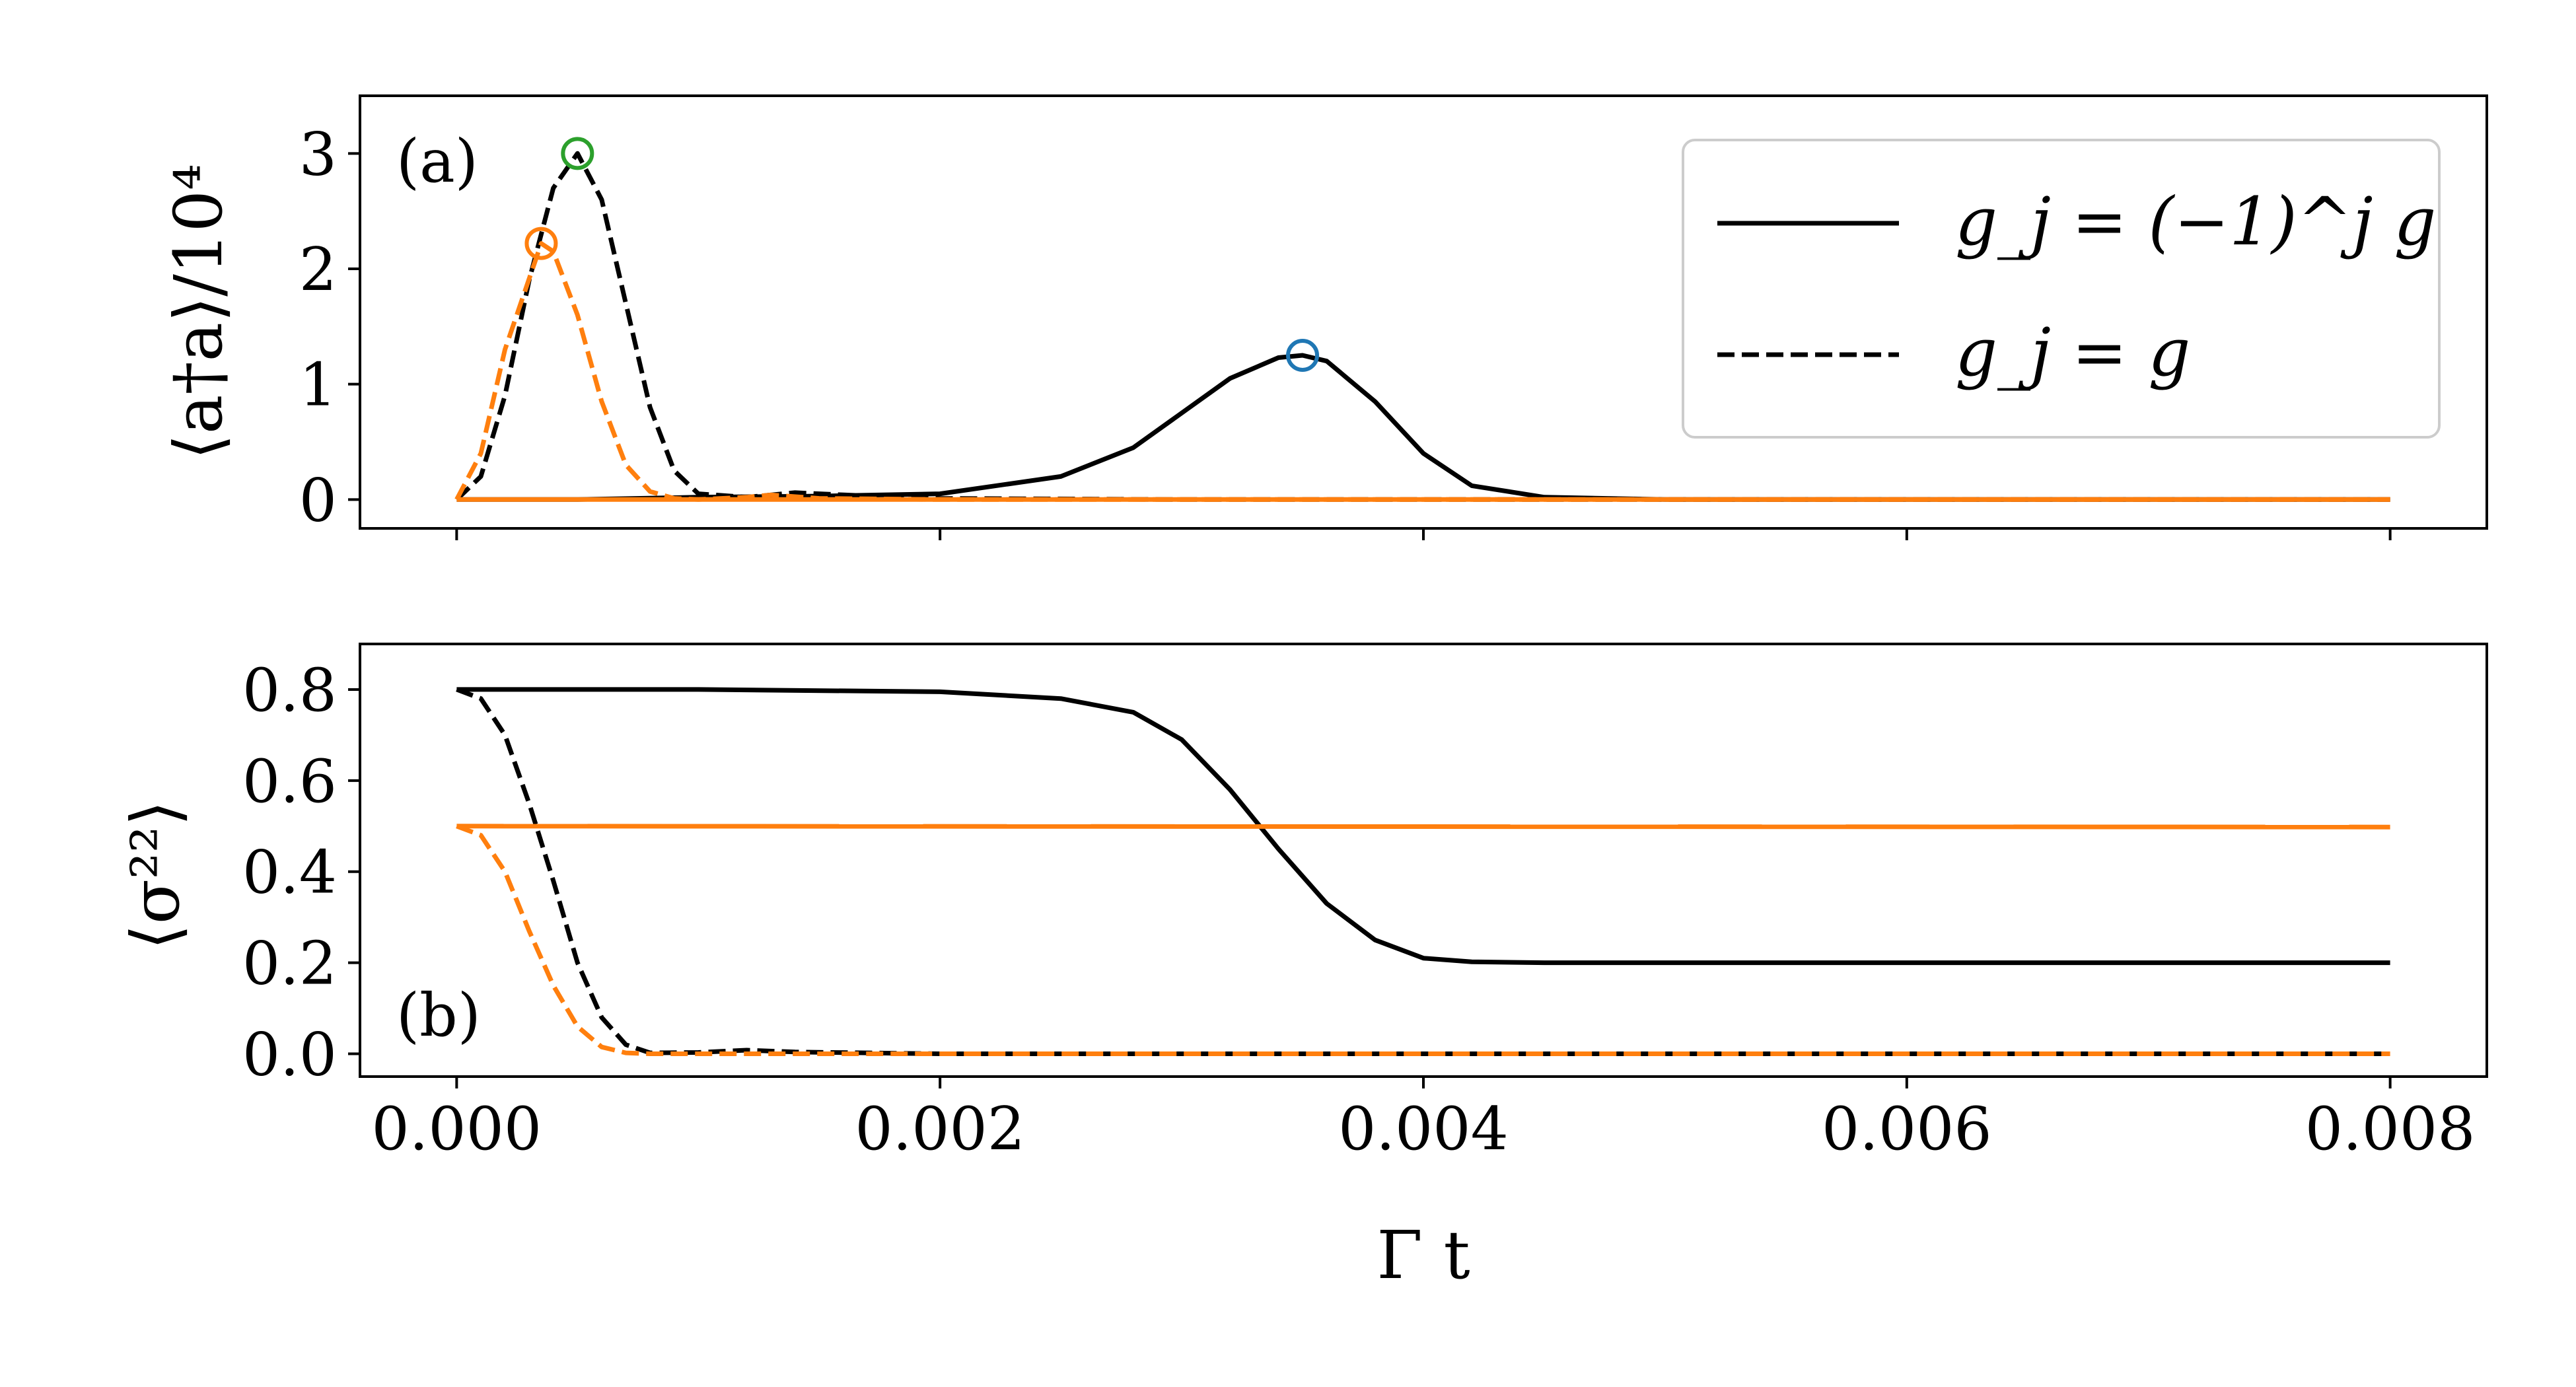 This screenshot has width=2576, height=1387. What do you see at coordinates (2073, 352) in the screenshot?
I see `legend-dashed-label: g_j = g` at bounding box center [2073, 352].